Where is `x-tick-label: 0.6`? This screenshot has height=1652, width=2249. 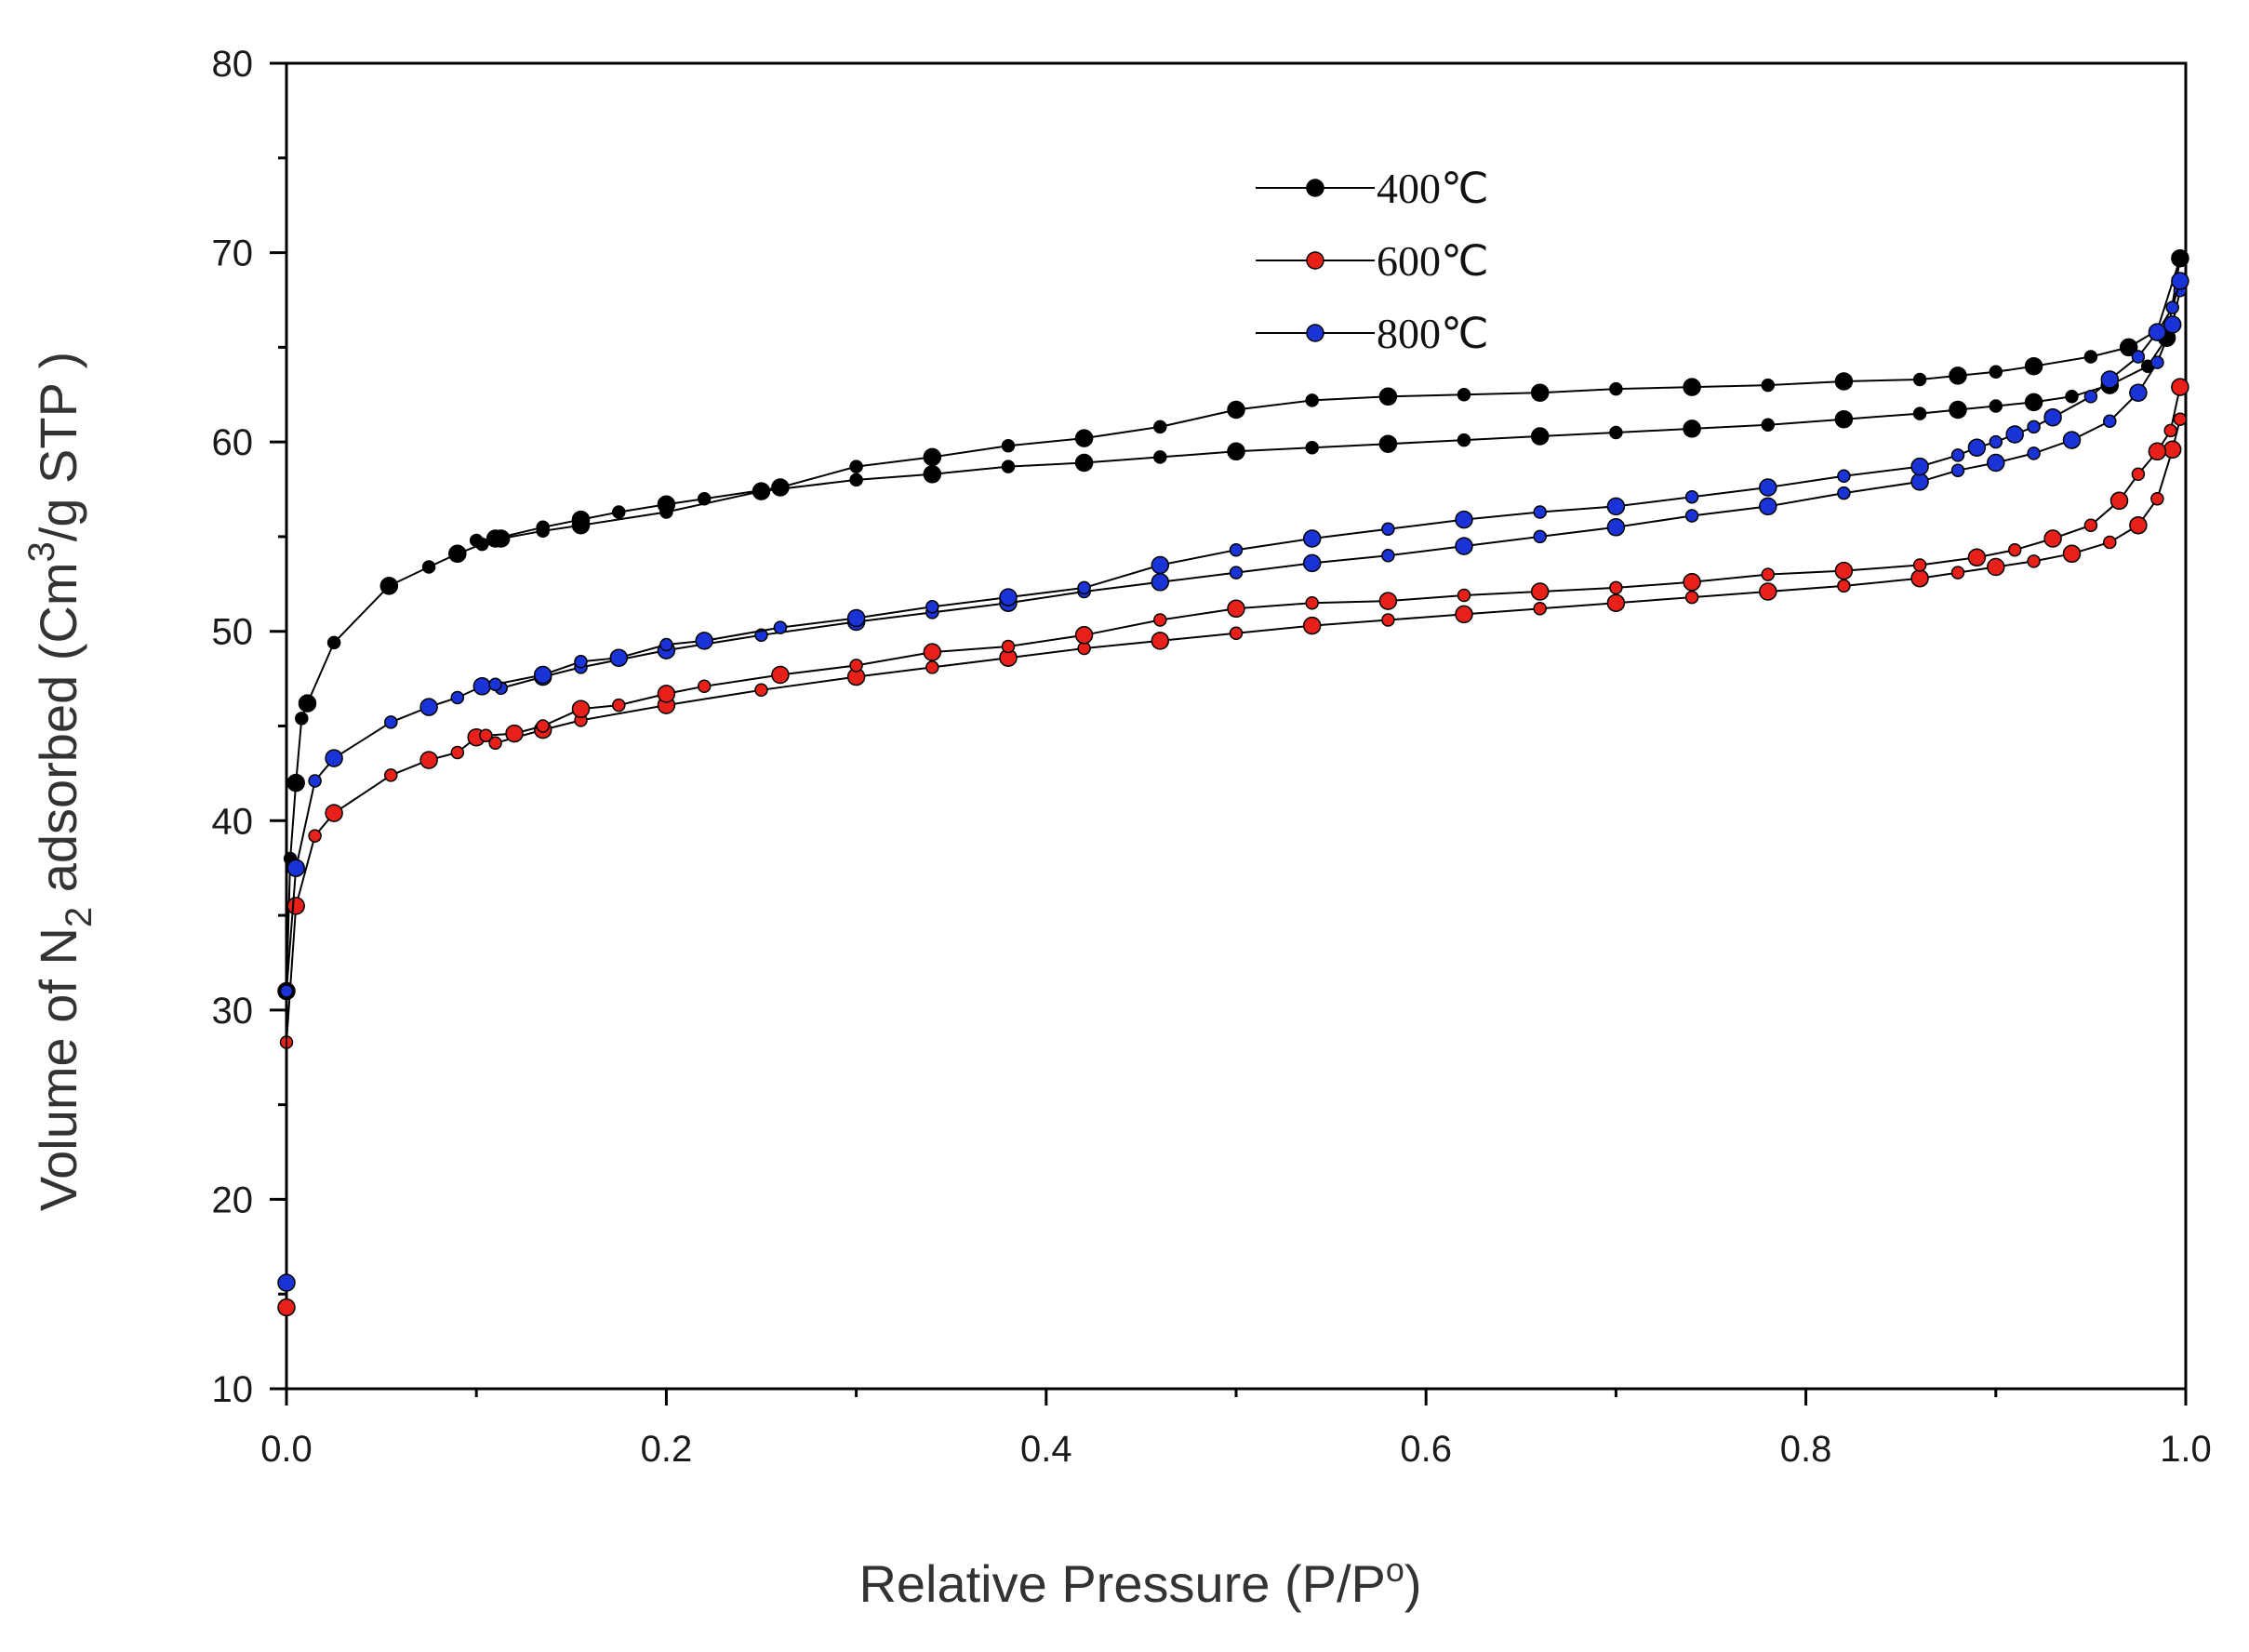
x-tick-label: 0.6 is located at coordinates (1426, 1449).